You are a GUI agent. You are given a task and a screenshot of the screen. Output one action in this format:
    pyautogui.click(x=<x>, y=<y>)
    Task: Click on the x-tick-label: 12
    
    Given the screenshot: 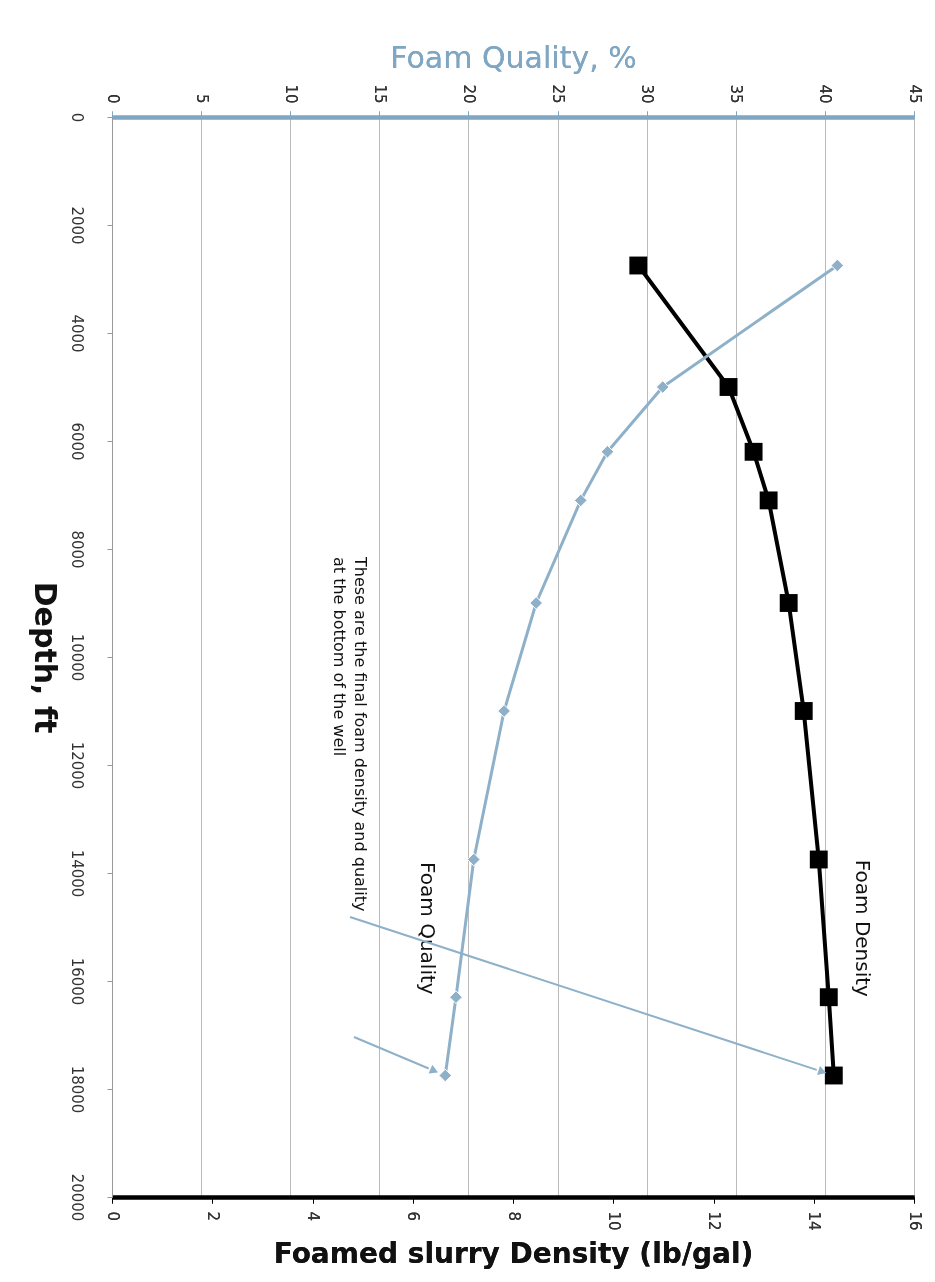 What is the action you would take?
    pyautogui.click(x=714, y=1221)
    